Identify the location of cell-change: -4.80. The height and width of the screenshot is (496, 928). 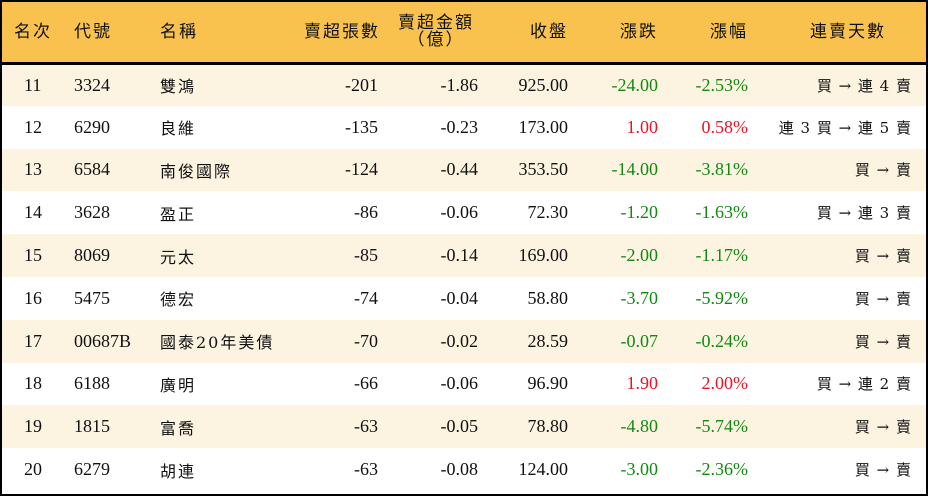
(639, 426).